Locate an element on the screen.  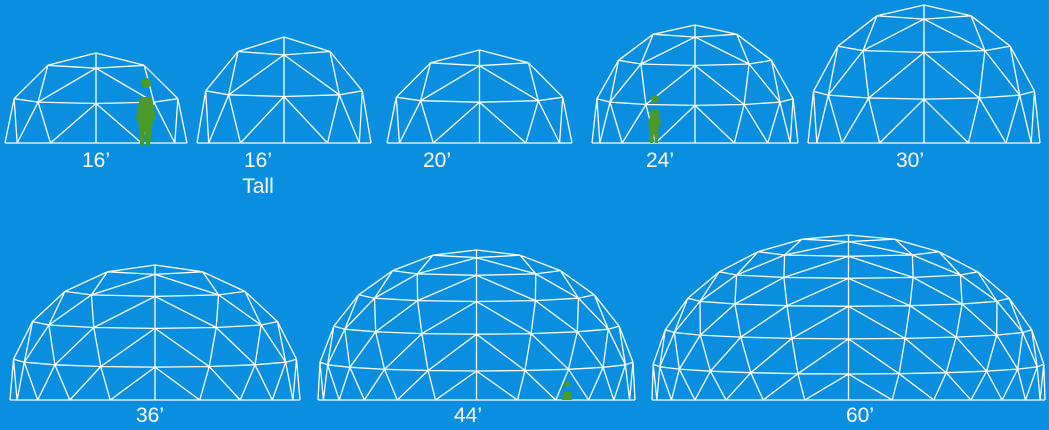
dome-size-label: 30’ is located at coordinates (910, 160).